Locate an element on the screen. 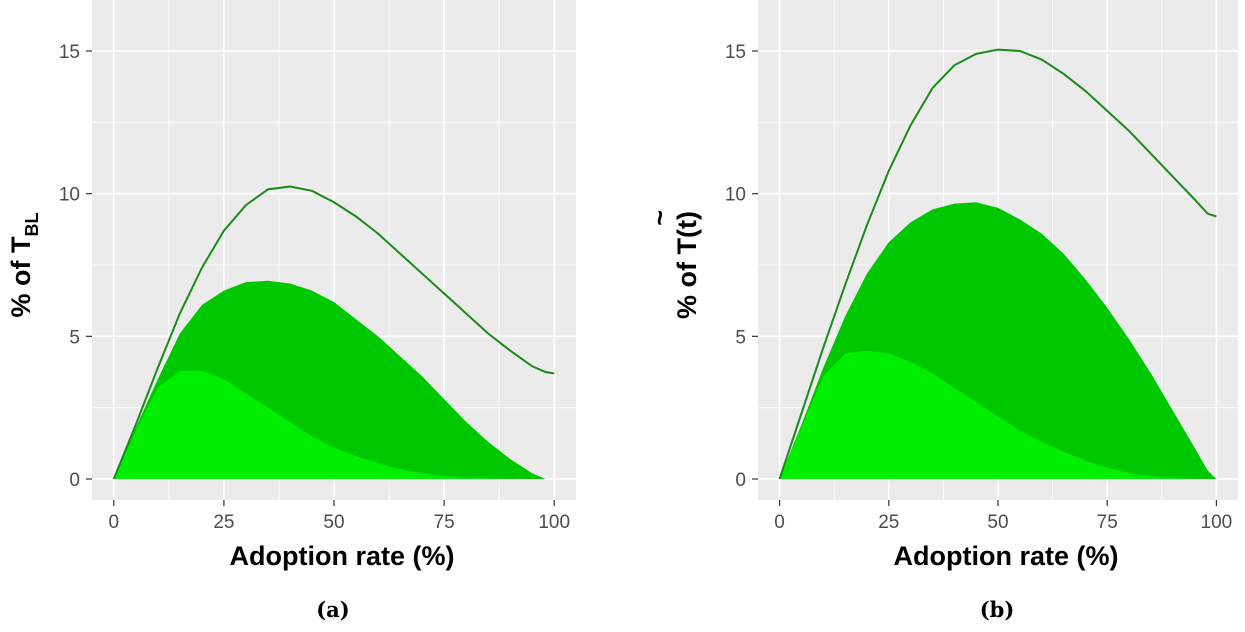 The width and height of the screenshot is (1245, 632). y-axis-title-subscript: BL is located at coordinates (32, 225).